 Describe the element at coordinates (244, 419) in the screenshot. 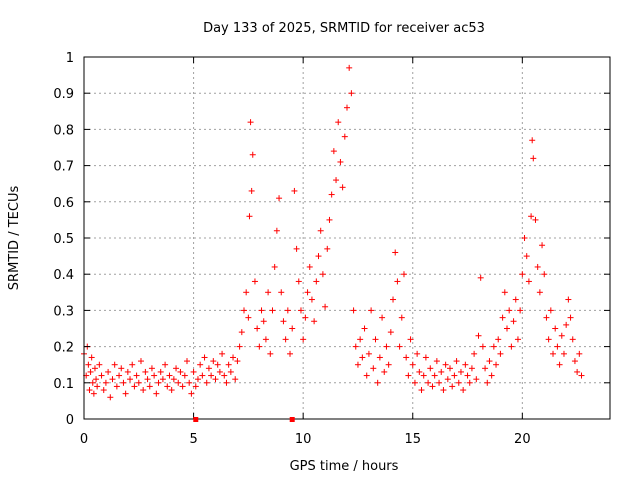

I see `axis-markers` at that location.